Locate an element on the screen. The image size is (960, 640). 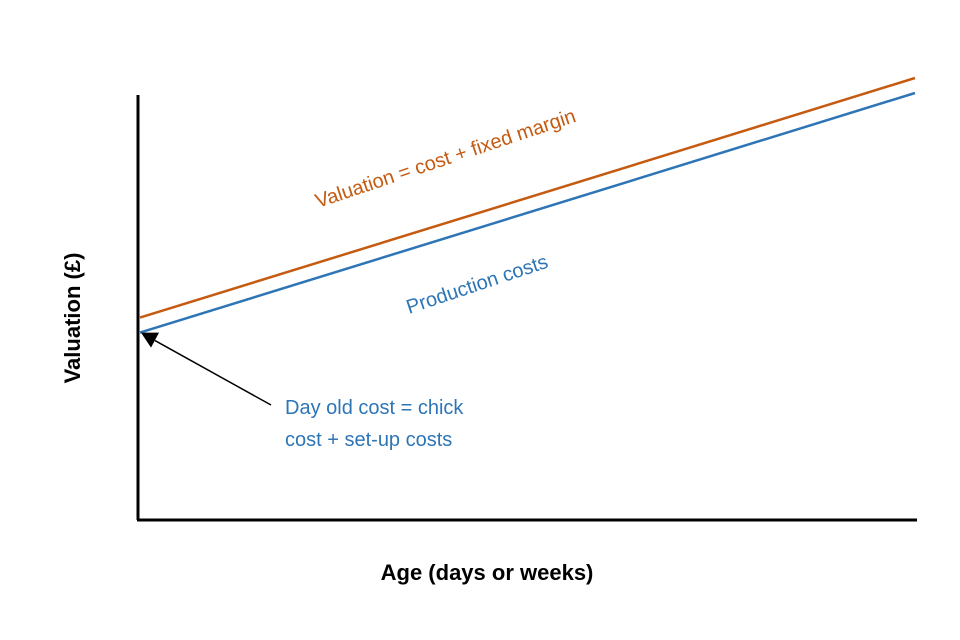
annotation-line-1: Day old cost = chick is located at coordinates (374, 408).